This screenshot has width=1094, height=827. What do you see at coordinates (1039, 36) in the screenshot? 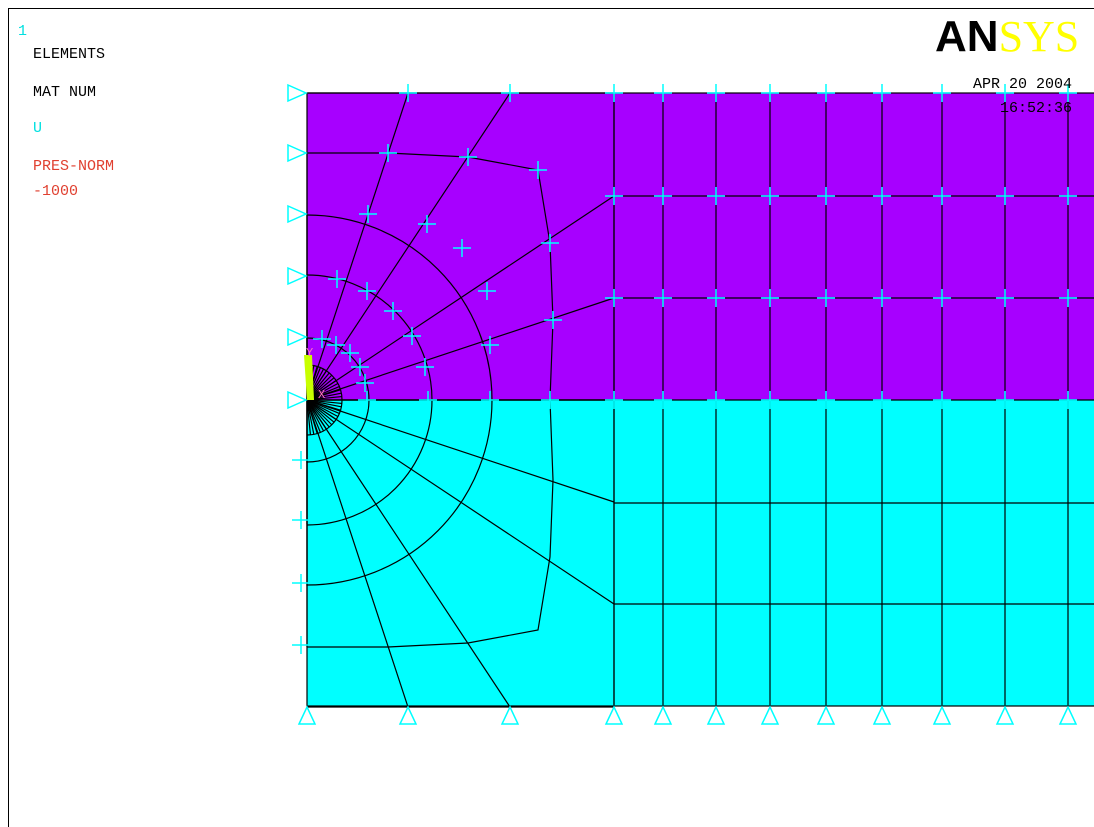
I see `logo-light: SYS` at bounding box center [1039, 36].